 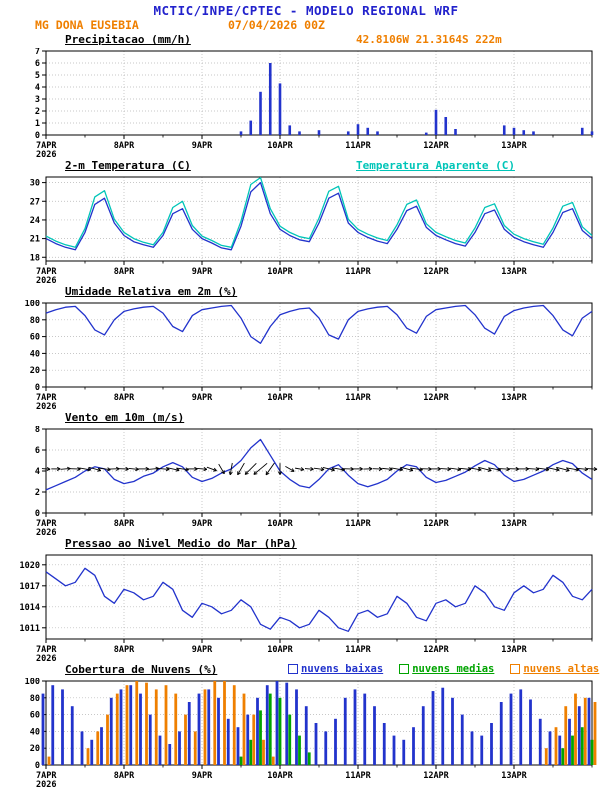 What do you see at coordinates (335, 669) in the screenshot?
I see `legend-item-low-clouds: nuvens baixas` at bounding box center [335, 669].